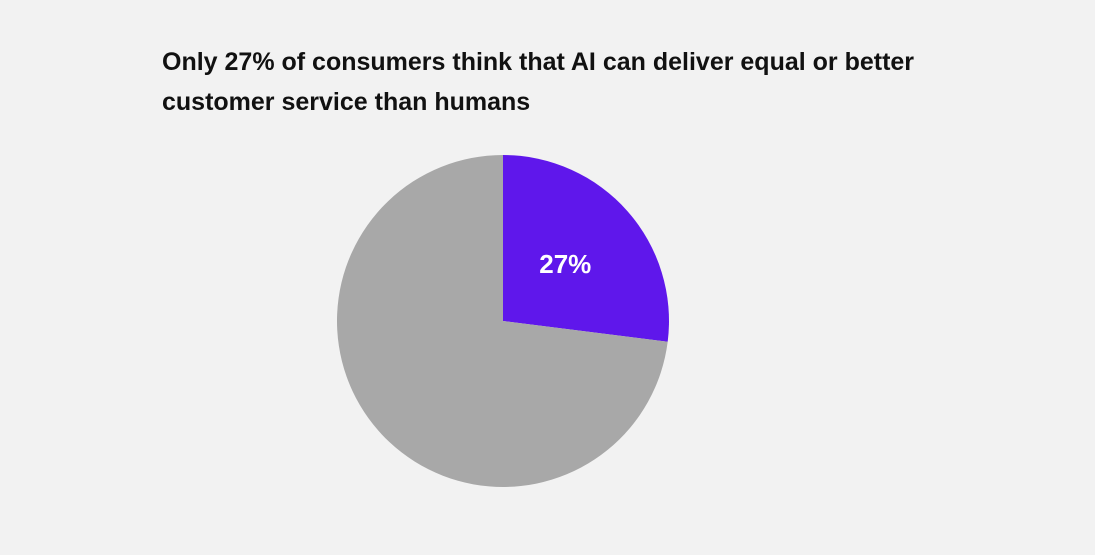 Image resolution: width=1095 pixels, height=555 pixels. I want to click on data-label: 27%, so click(565, 264).